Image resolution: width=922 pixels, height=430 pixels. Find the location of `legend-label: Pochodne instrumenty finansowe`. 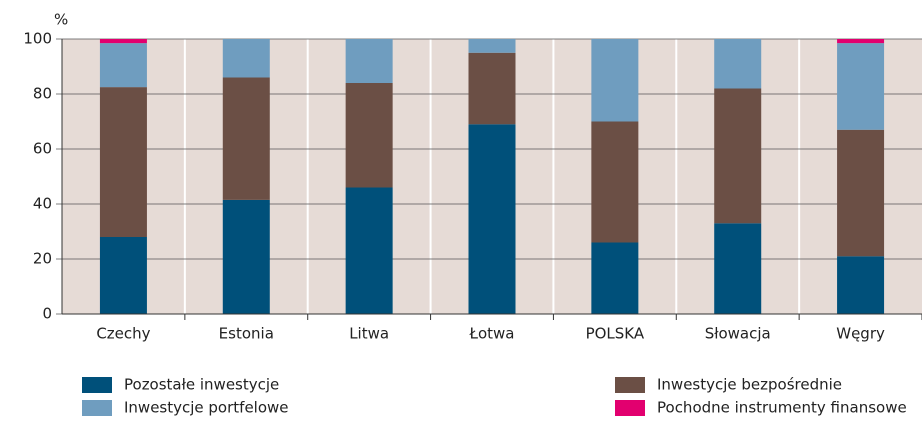

legend-label: Pochodne instrumenty finansowe is located at coordinates (782, 408).